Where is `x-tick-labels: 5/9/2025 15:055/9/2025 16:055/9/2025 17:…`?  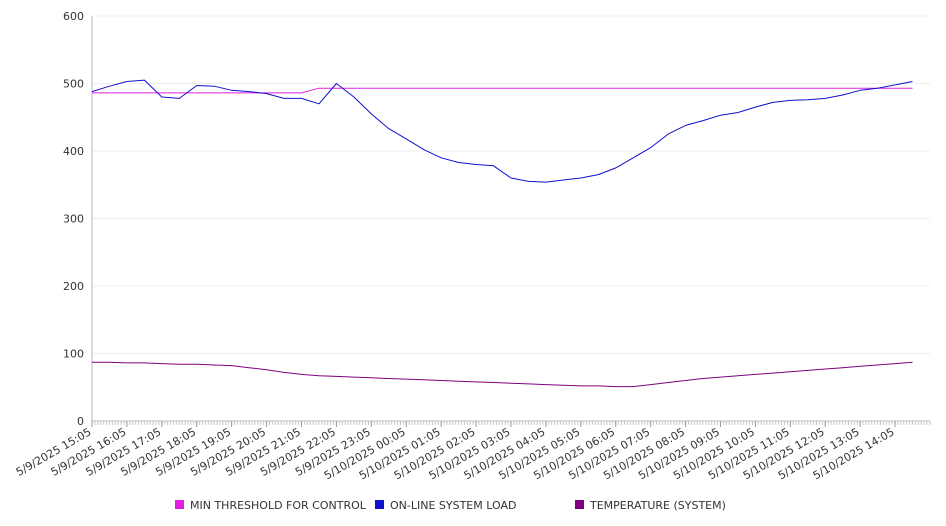
x-tick-labels: 5/9/2025 15:055/9/2025 16:055/9/2025 17:… is located at coordinates (455, 453).